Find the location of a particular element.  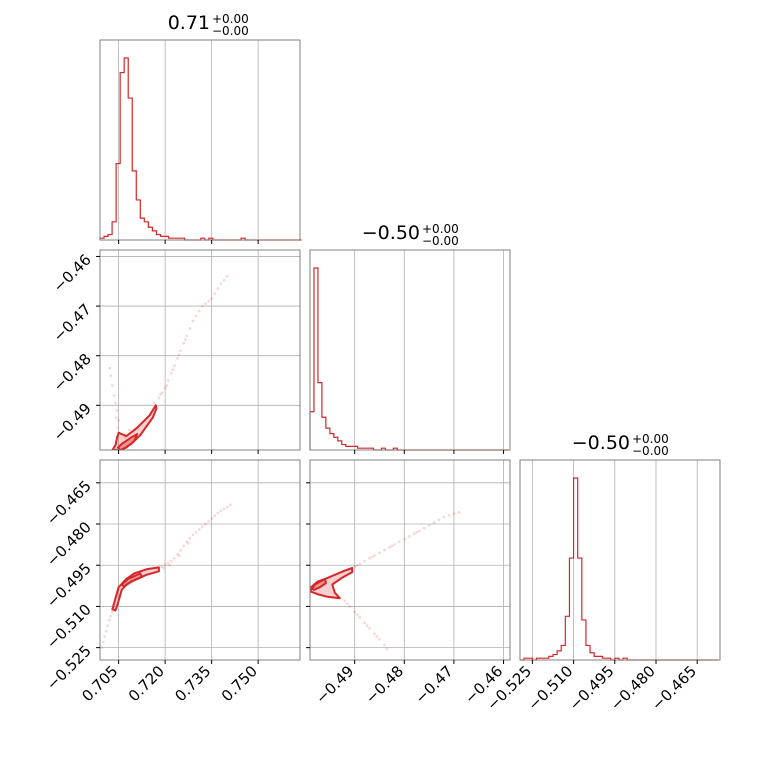

title-minus: −0.00 is located at coordinates (650, 451).